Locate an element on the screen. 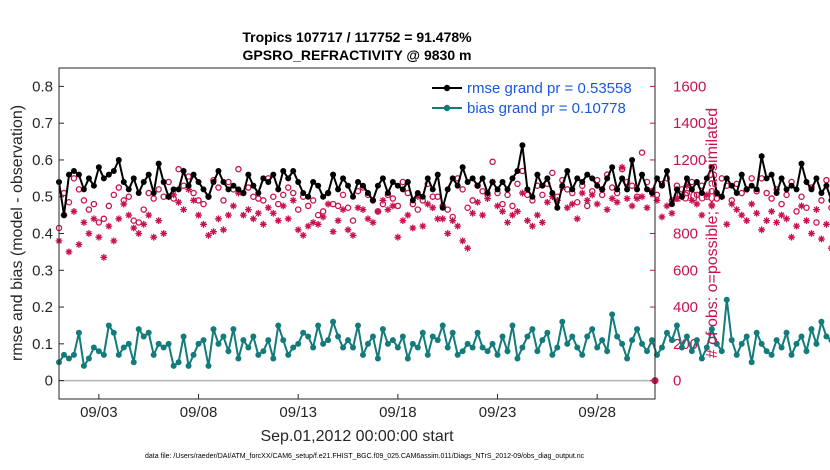  legend-rmse-marker is located at coordinates (447, 88).